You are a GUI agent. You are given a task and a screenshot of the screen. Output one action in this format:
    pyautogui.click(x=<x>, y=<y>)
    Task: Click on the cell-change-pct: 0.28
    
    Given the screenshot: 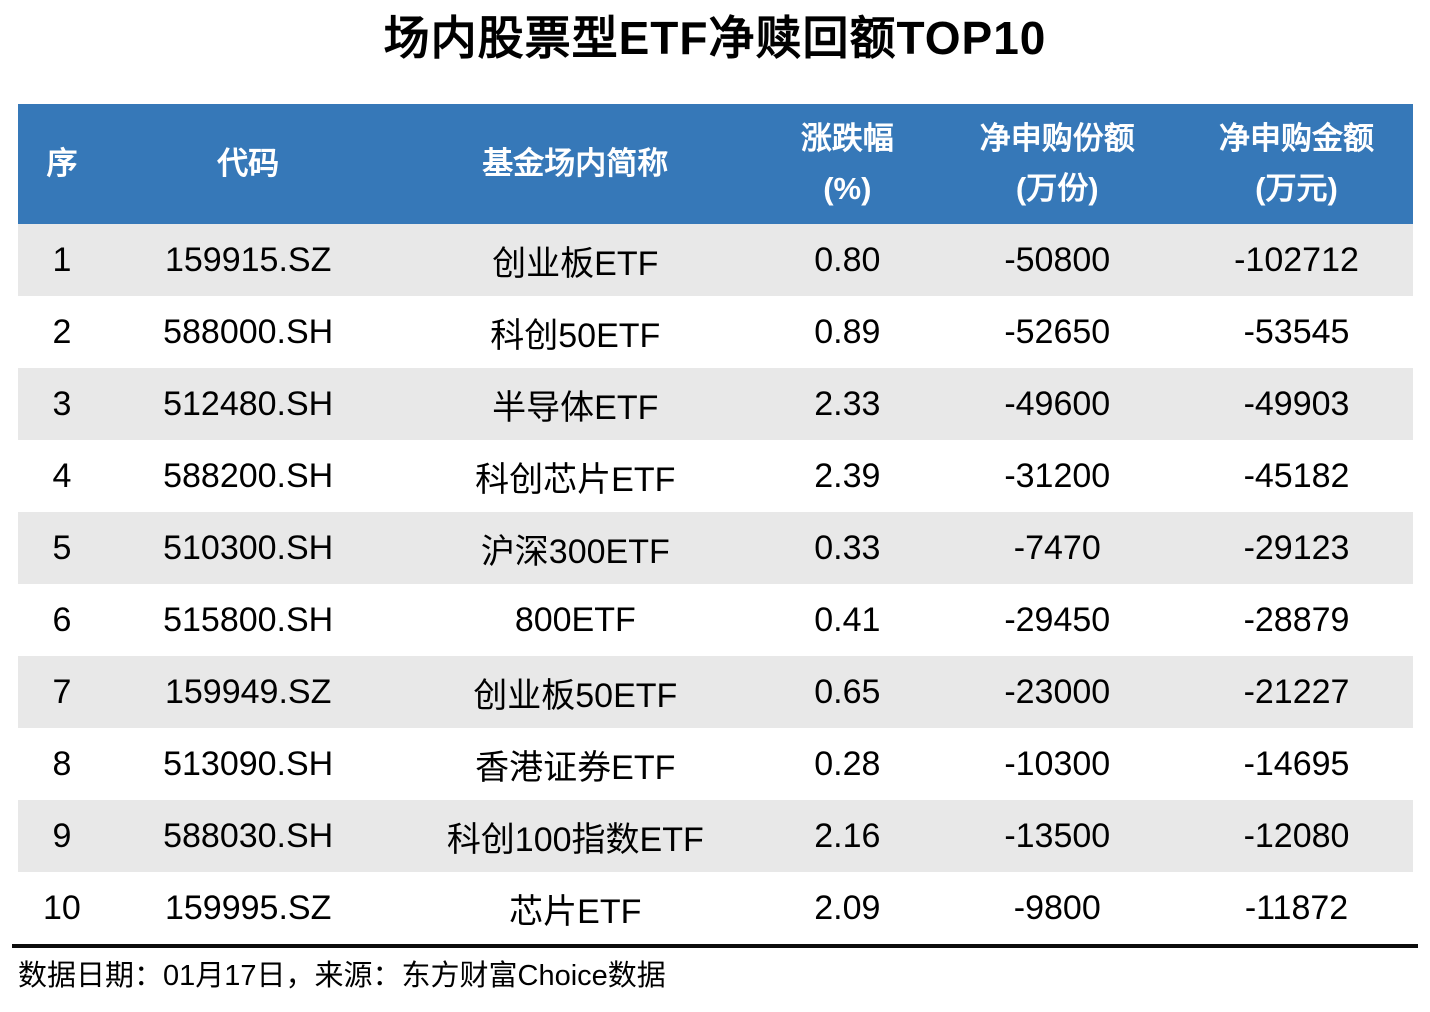 What is the action you would take?
    pyautogui.click(x=847, y=764)
    